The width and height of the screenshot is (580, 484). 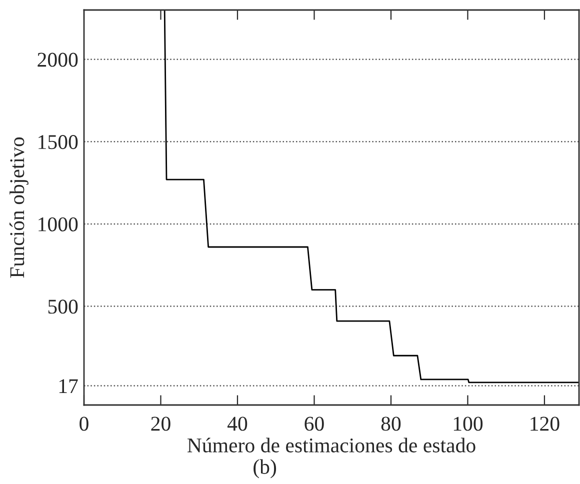 I want to click on y-tick-label: 500, so click(x=63, y=307).